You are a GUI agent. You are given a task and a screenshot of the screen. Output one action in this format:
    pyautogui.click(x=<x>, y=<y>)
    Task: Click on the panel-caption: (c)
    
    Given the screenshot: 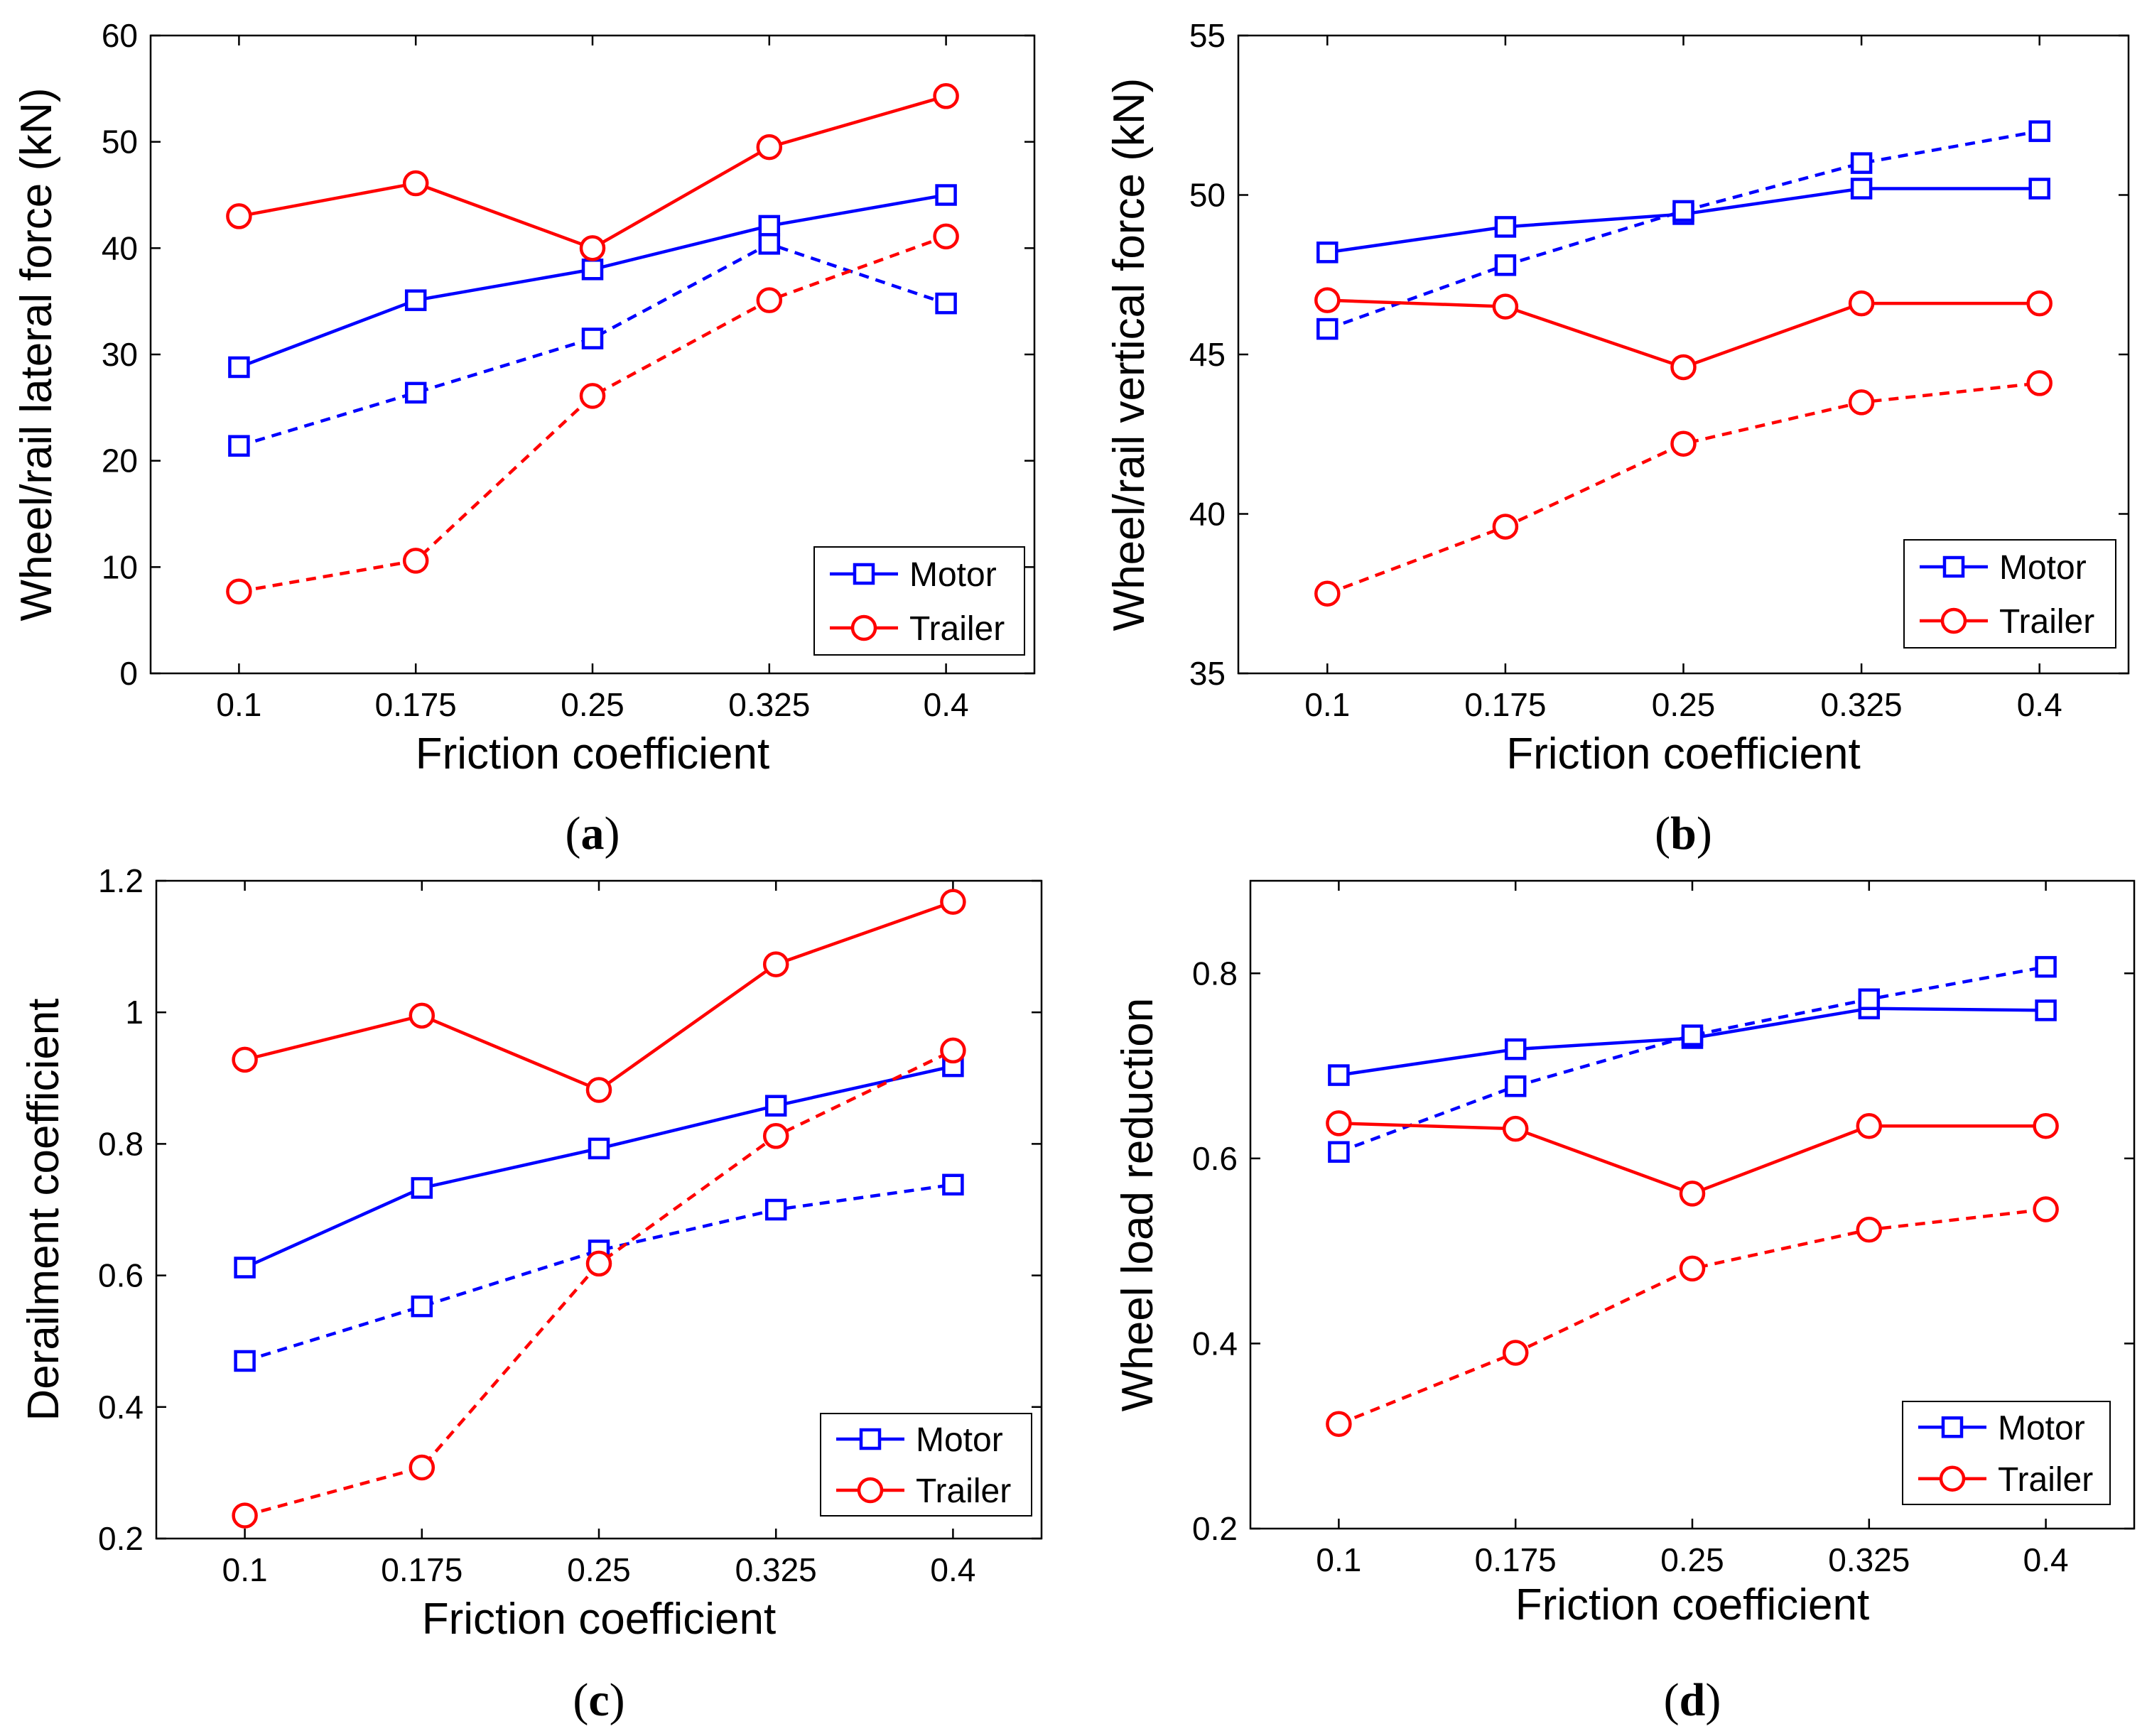 What is the action you would take?
    pyautogui.click(x=599, y=1700)
    